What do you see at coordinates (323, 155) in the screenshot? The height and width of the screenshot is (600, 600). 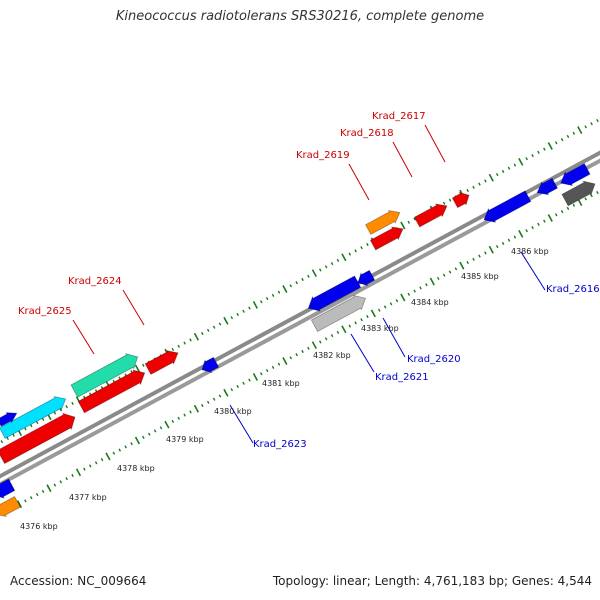 I see `gene-label-krad-2619: Krad_2619` at bounding box center [323, 155].